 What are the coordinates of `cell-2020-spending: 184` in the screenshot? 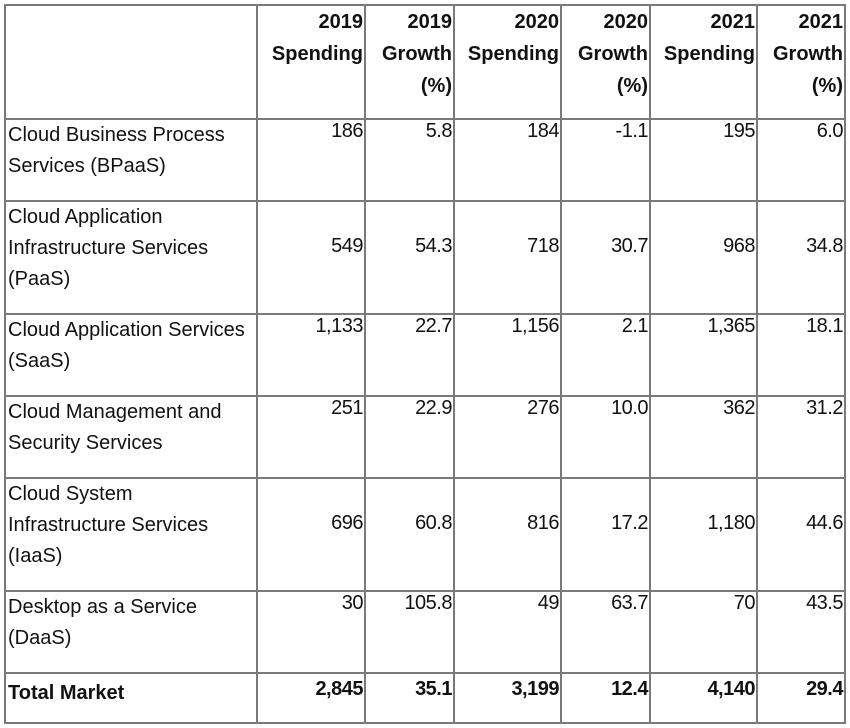 It's located at (507, 160).